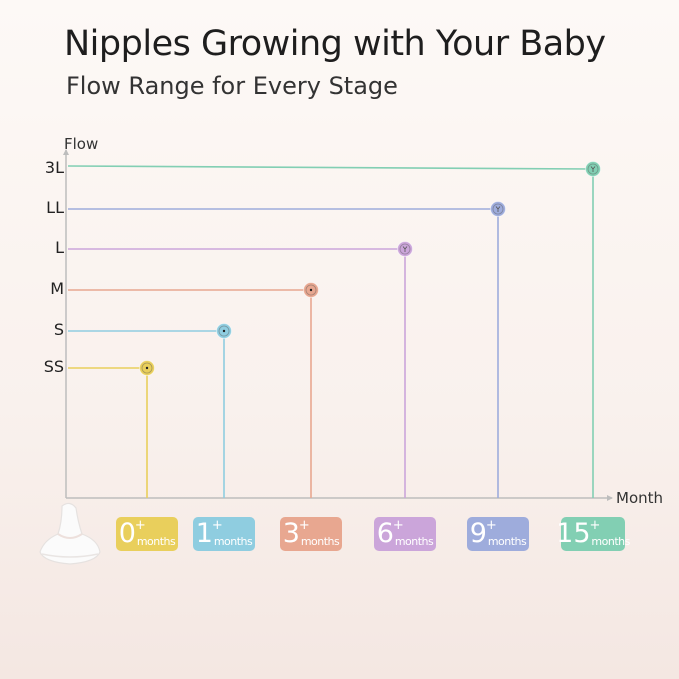  Describe the element at coordinates (593, 534) in the screenshot. I see `month-badge-15: 15 + months` at that location.